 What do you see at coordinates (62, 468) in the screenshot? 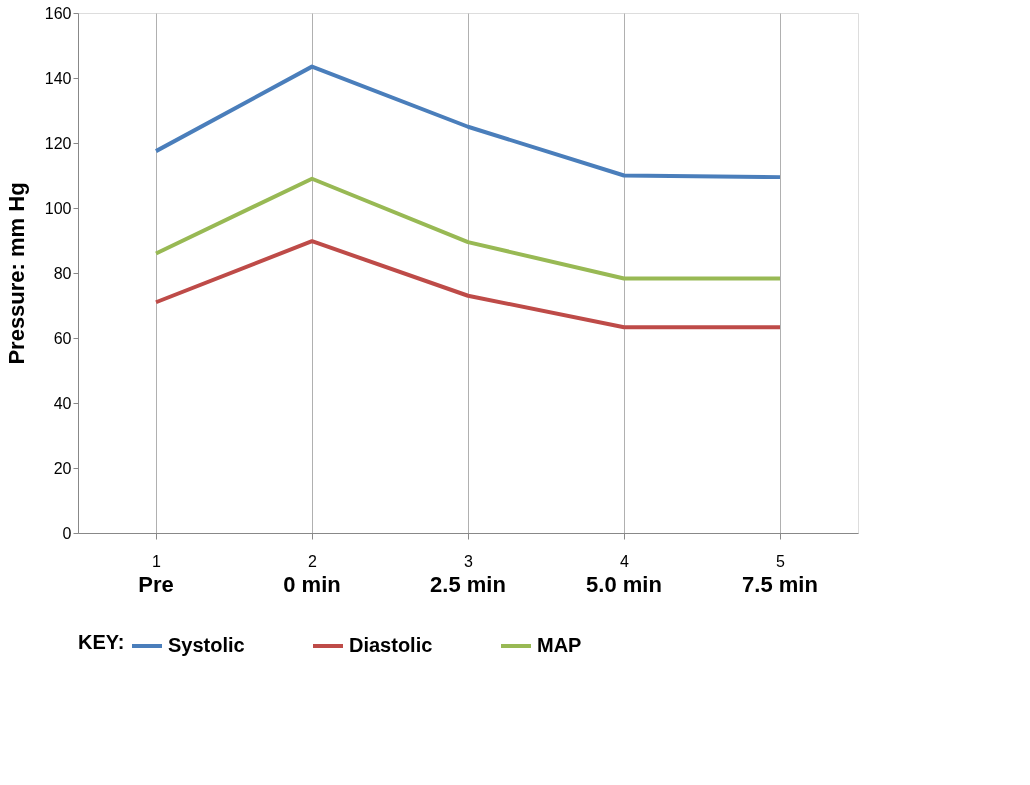
I see `y-tick-label: 20` at bounding box center [62, 468].